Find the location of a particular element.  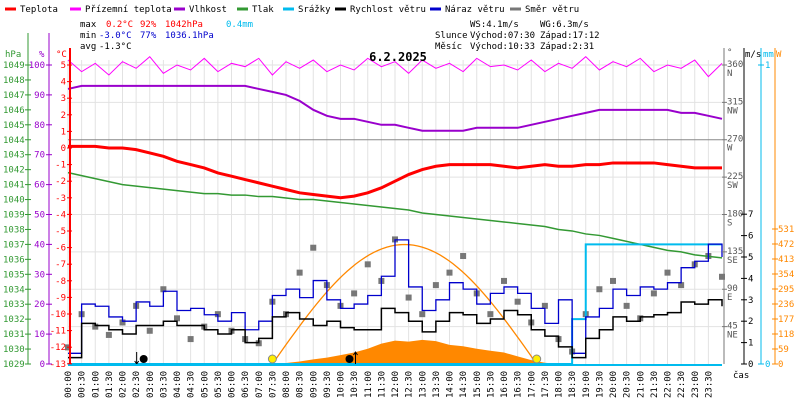

x-tick-label: 15:30 is located at coordinates (491, 384).